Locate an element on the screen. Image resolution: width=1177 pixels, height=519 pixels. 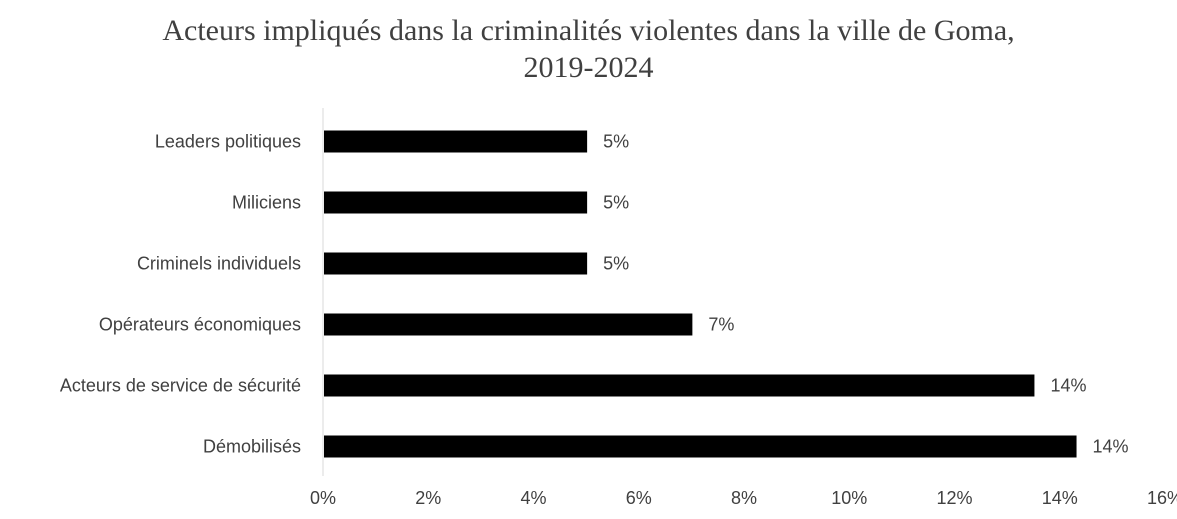
category-label: Opérateurs économiques is located at coordinates (200, 325).